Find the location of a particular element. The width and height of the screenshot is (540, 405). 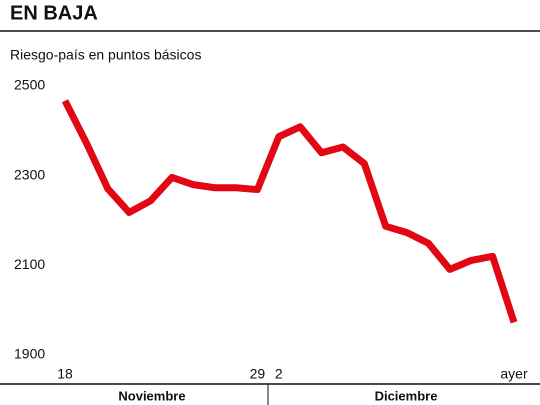

month-label: Noviembre is located at coordinates (151, 395).